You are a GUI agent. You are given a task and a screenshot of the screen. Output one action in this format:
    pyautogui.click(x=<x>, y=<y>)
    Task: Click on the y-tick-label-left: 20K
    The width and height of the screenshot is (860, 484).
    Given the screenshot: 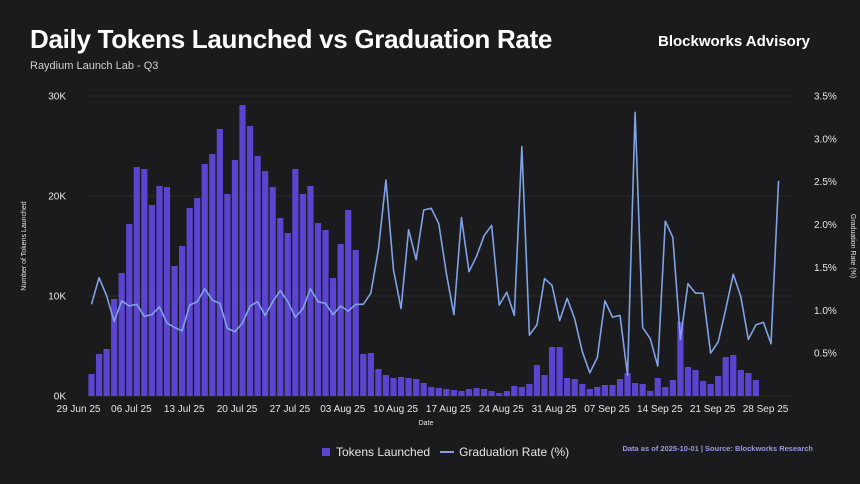 What is the action you would take?
    pyautogui.click(x=57, y=197)
    